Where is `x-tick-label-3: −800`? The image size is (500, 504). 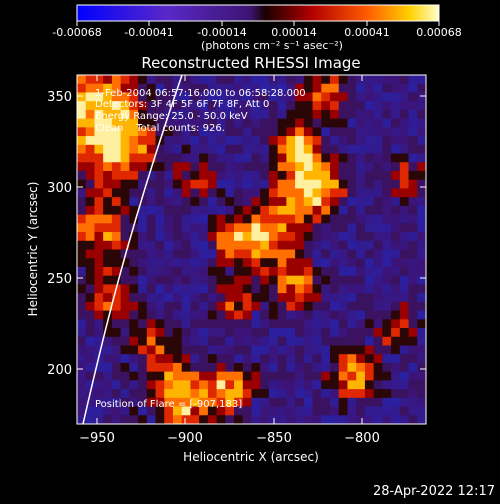
x-tick-label-3: −800 is located at coordinates (362, 438).